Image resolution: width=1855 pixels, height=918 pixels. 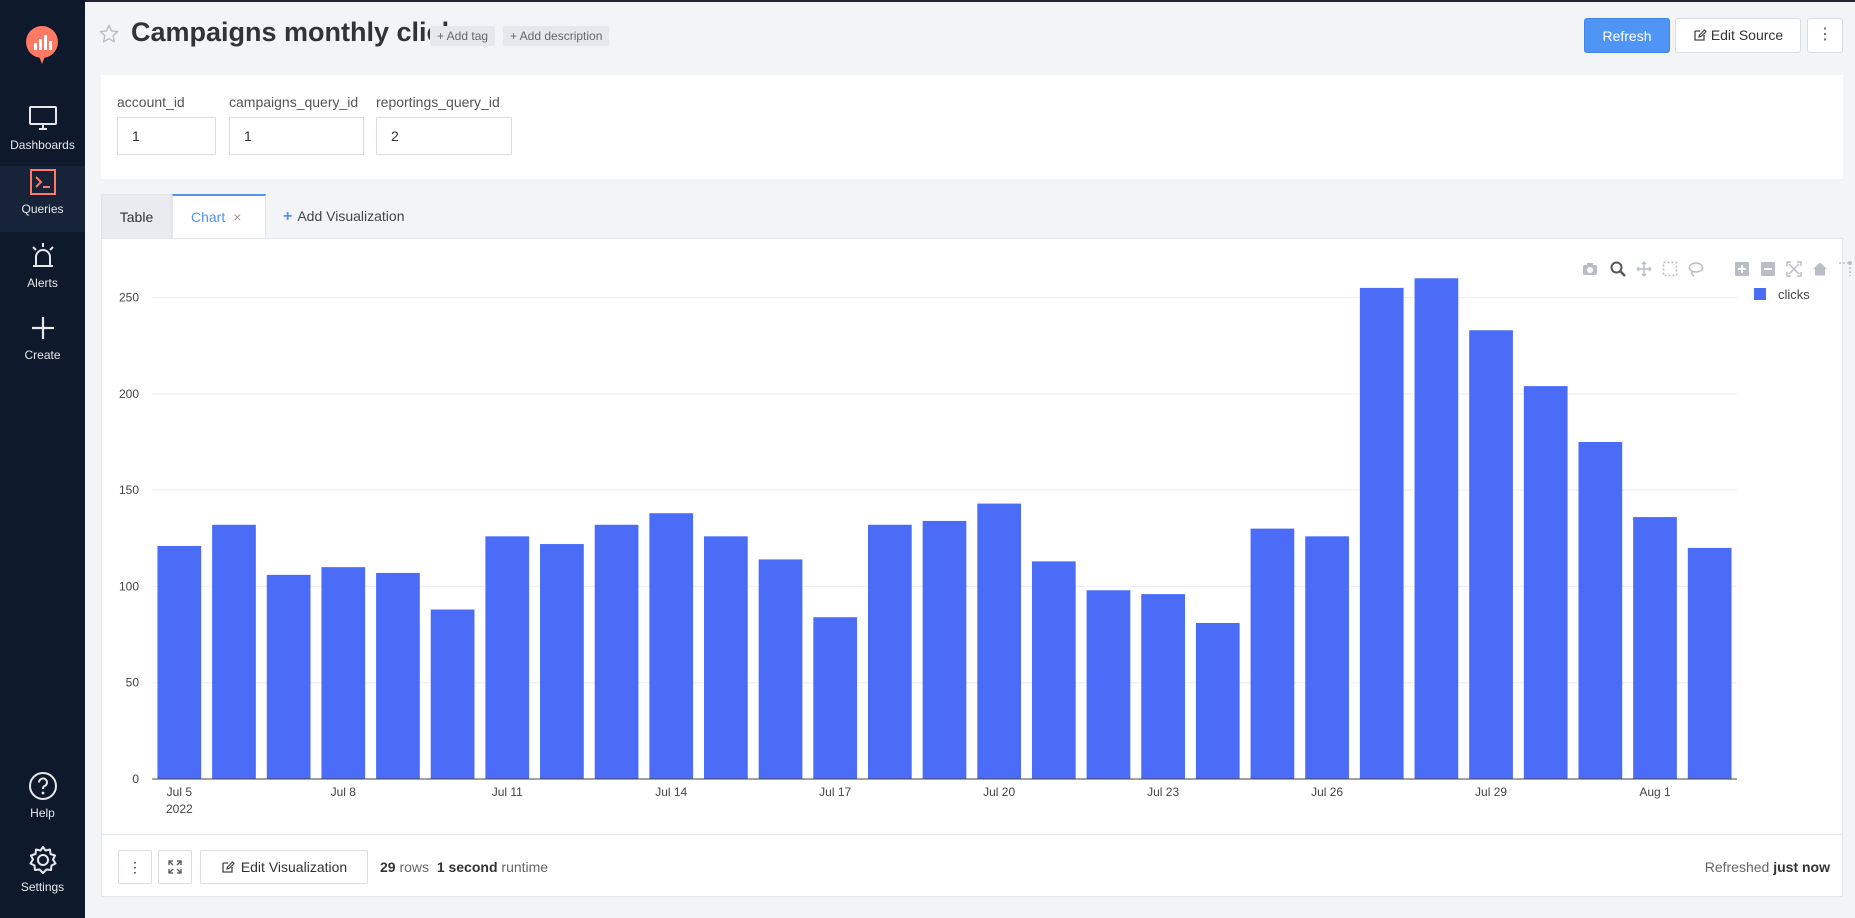 What do you see at coordinates (835, 792) in the screenshot?
I see `x-tick-label: Jul 17` at bounding box center [835, 792].